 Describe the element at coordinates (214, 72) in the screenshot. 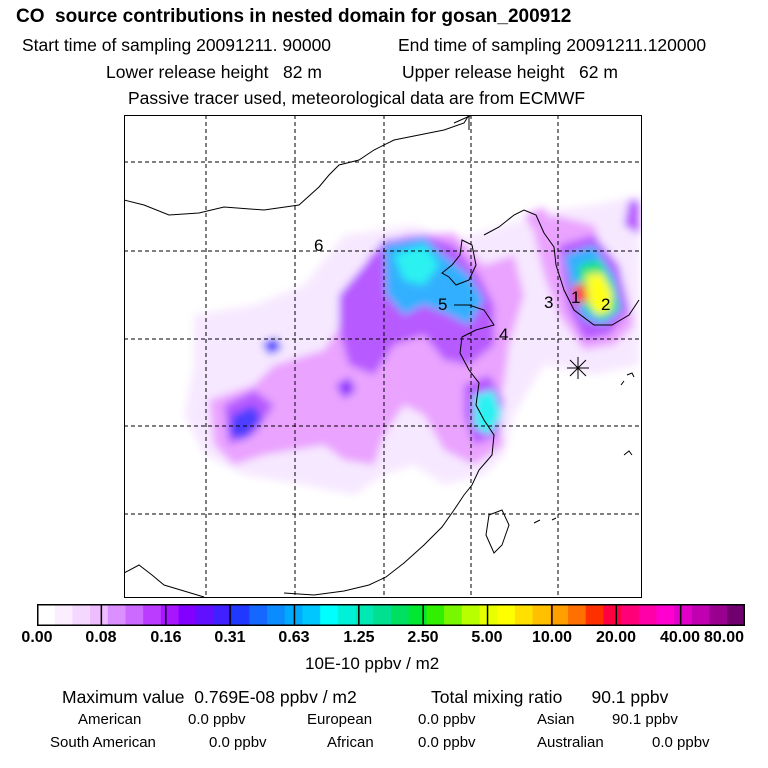

I see `lower-release-height: Lower release height 82 m` at that location.